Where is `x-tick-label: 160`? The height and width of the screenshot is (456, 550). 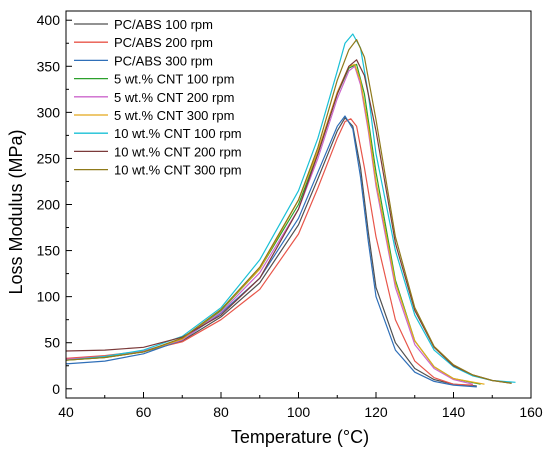 x-tick-label: 160 is located at coordinates (531, 412).